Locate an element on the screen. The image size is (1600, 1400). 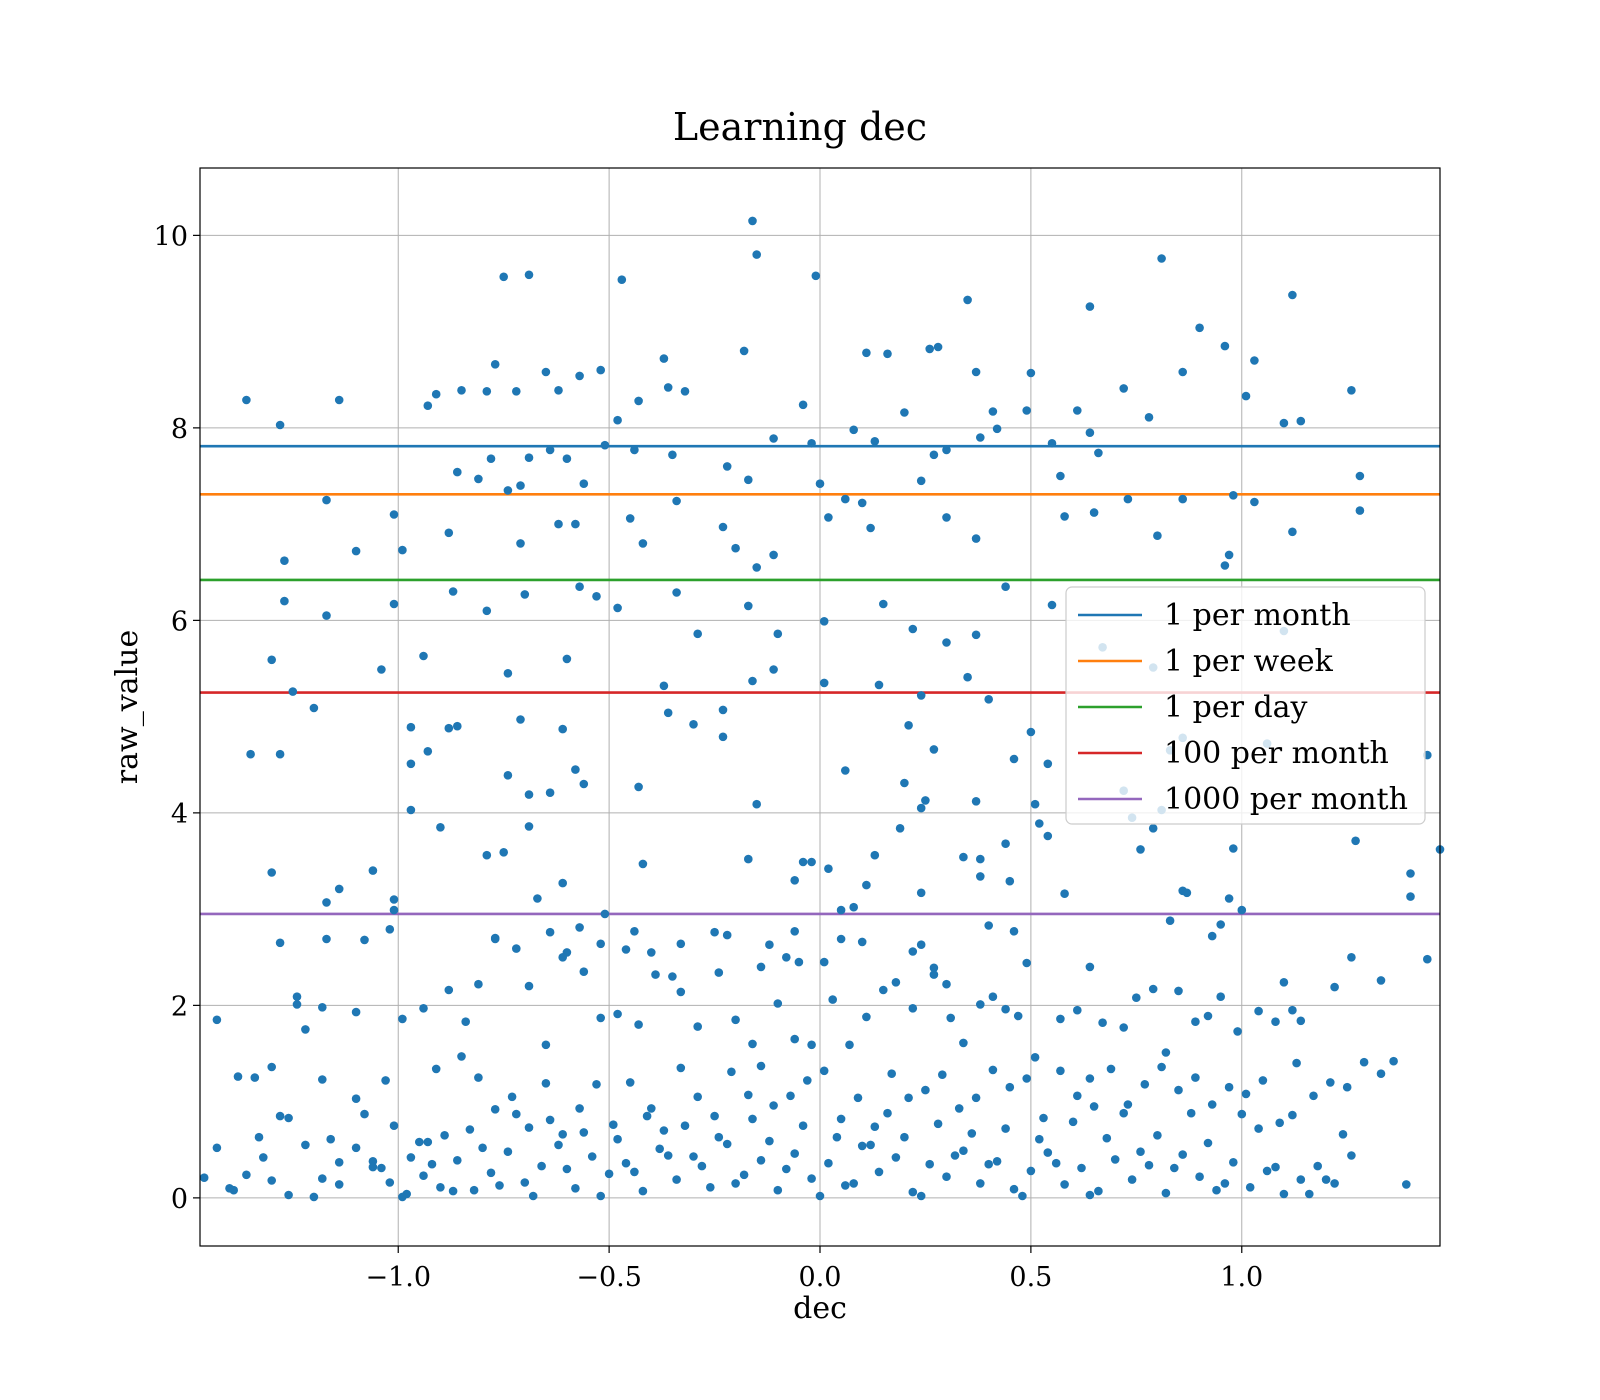
y-tick-label: 2 is located at coordinates (179, 1006).